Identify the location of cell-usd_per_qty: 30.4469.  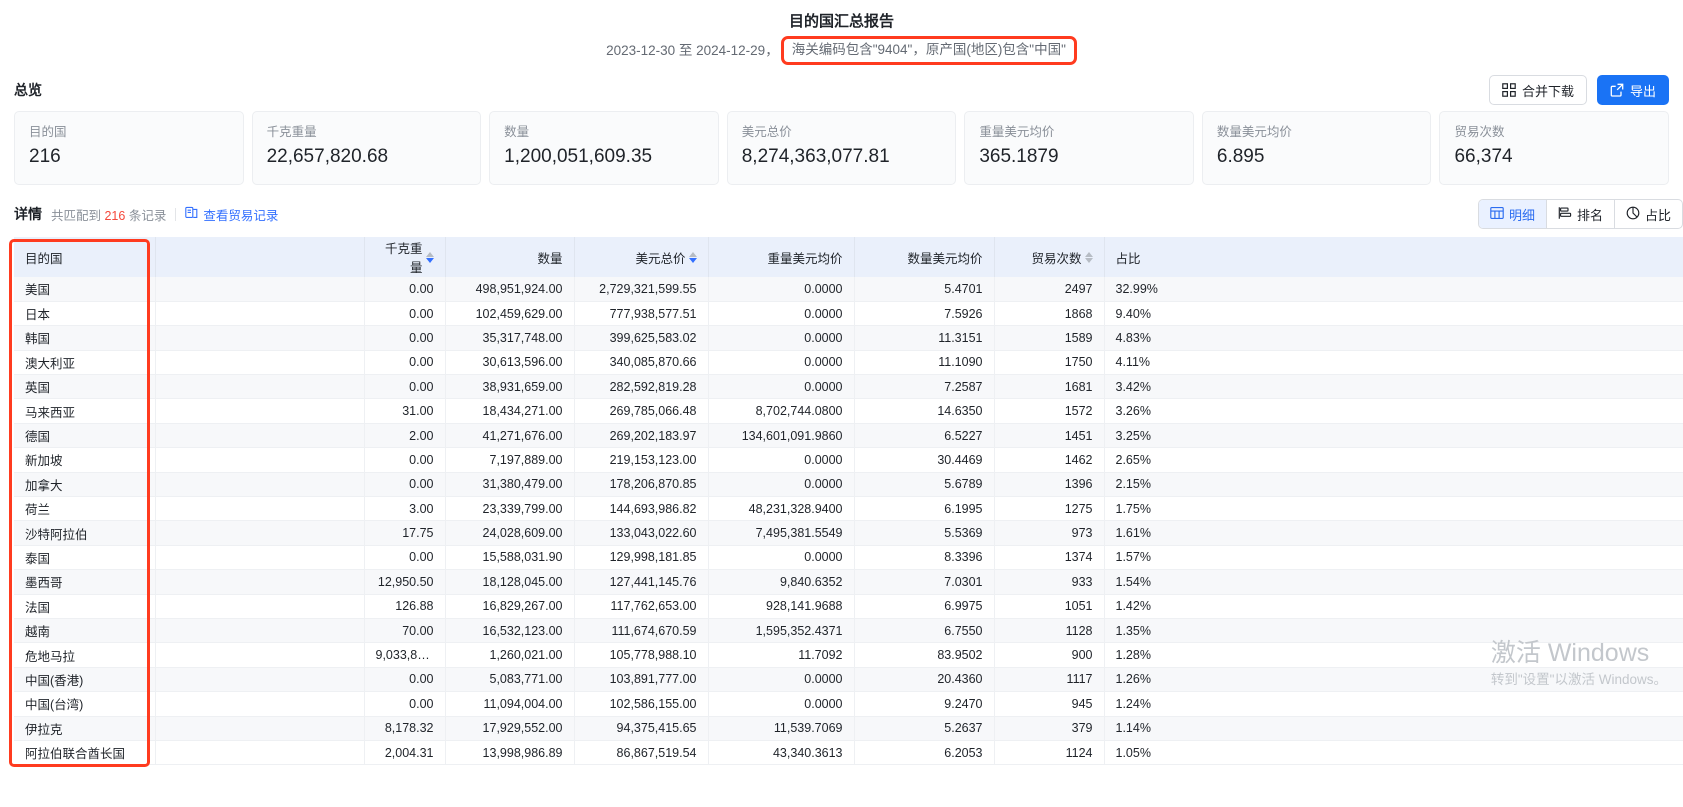
(924, 460).